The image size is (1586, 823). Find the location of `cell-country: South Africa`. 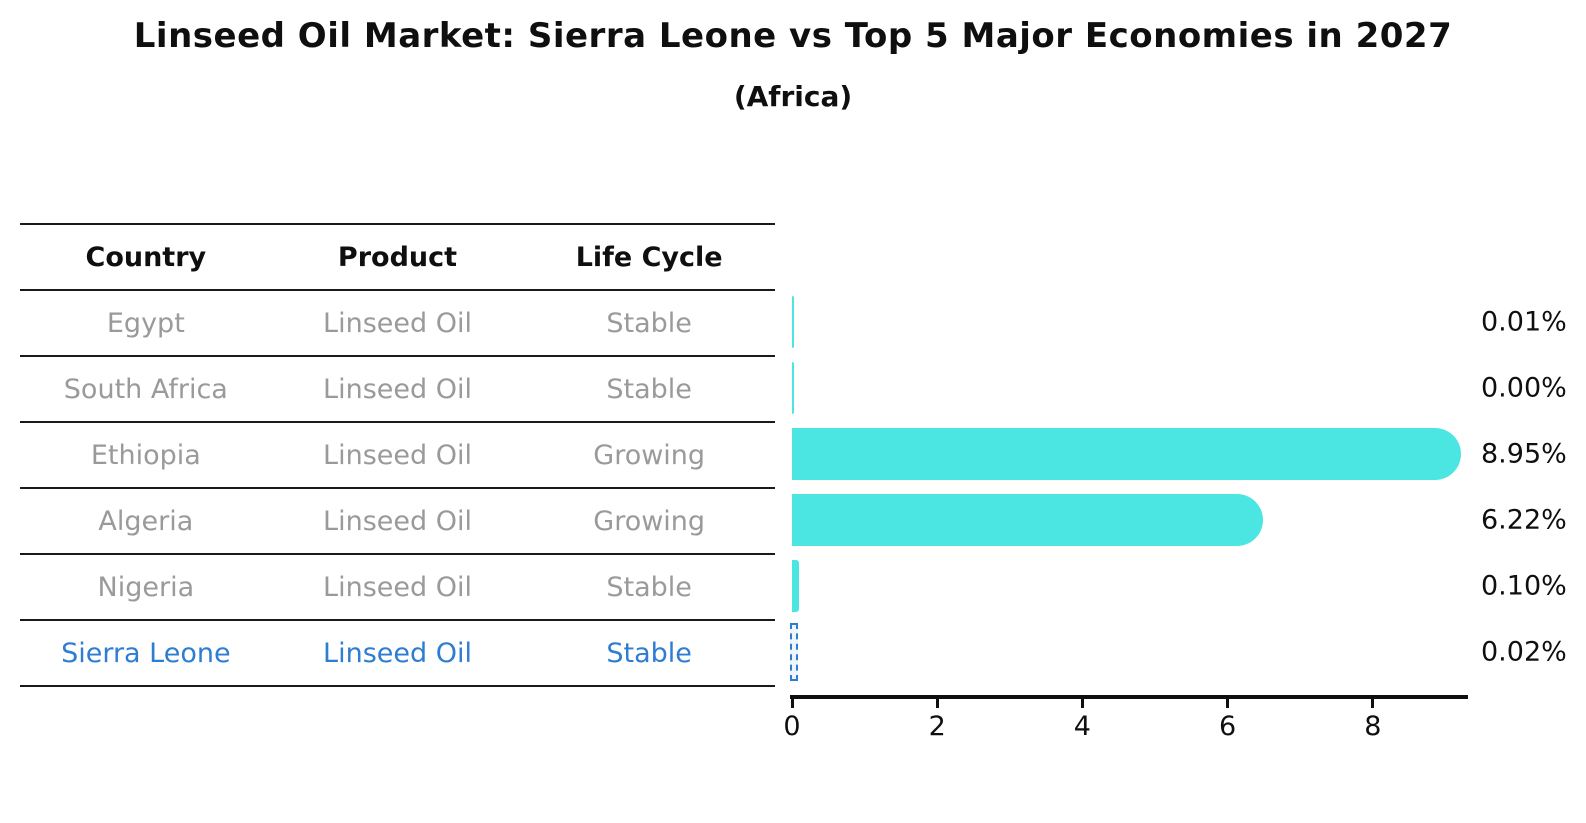

cell-country: South Africa is located at coordinates (145, 389).